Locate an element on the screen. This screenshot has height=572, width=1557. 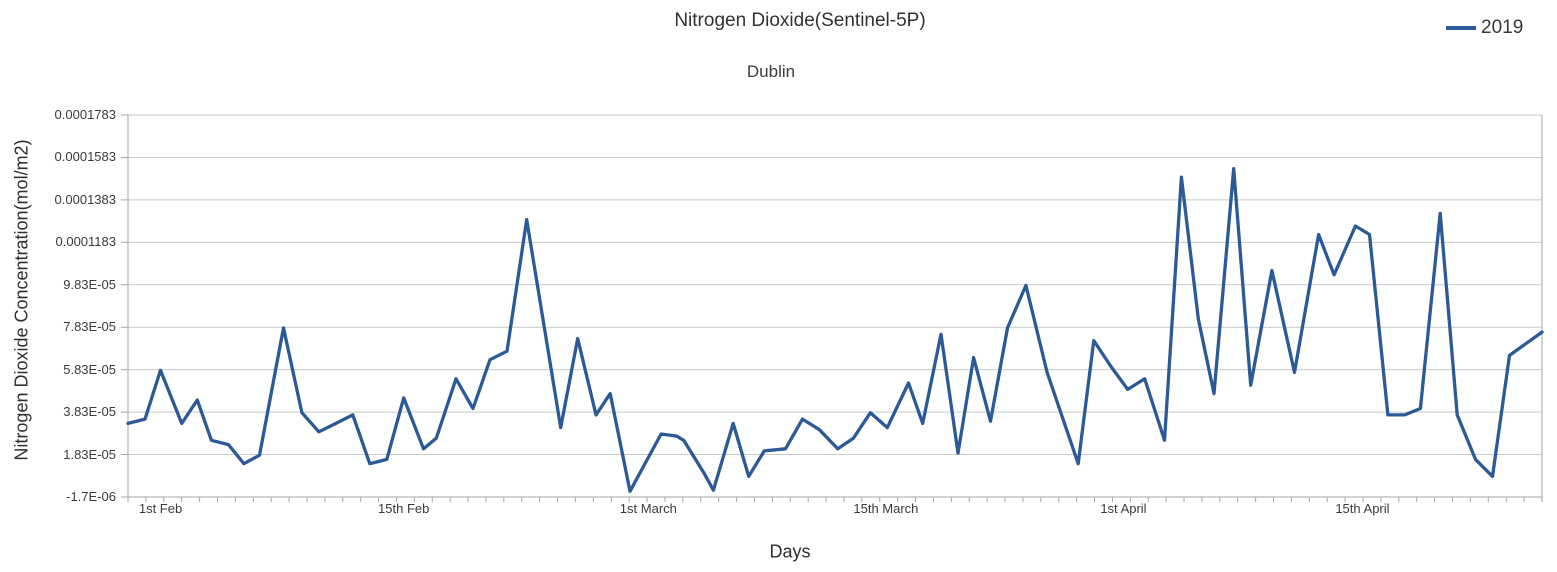
y-tick-label: 0.0001383 is located at coordinates (85, 199).